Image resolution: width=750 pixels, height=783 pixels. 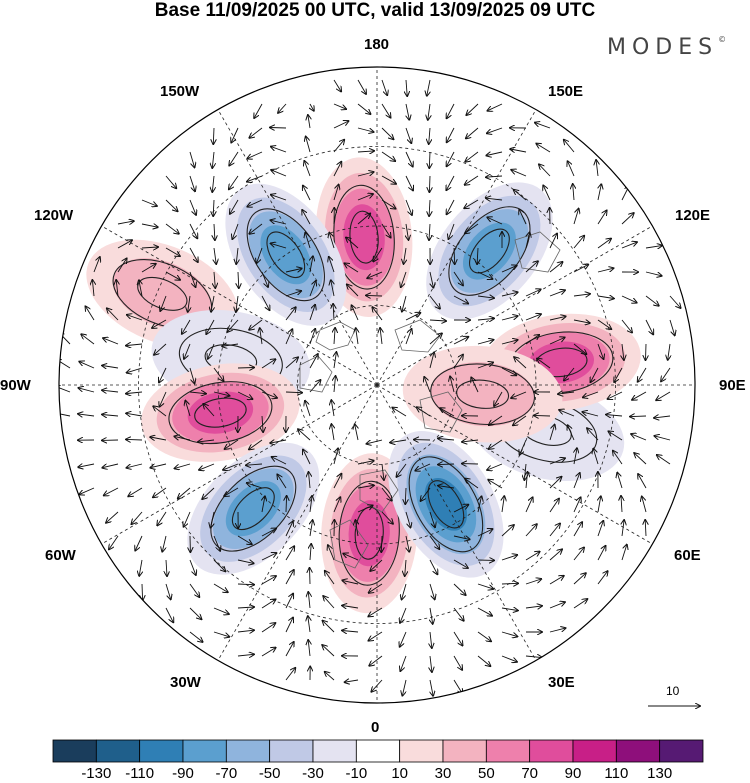 What do you see at coordinates (297, 247) in the screenshot?
I see `meridian-line` at bounding box center [297, 247].